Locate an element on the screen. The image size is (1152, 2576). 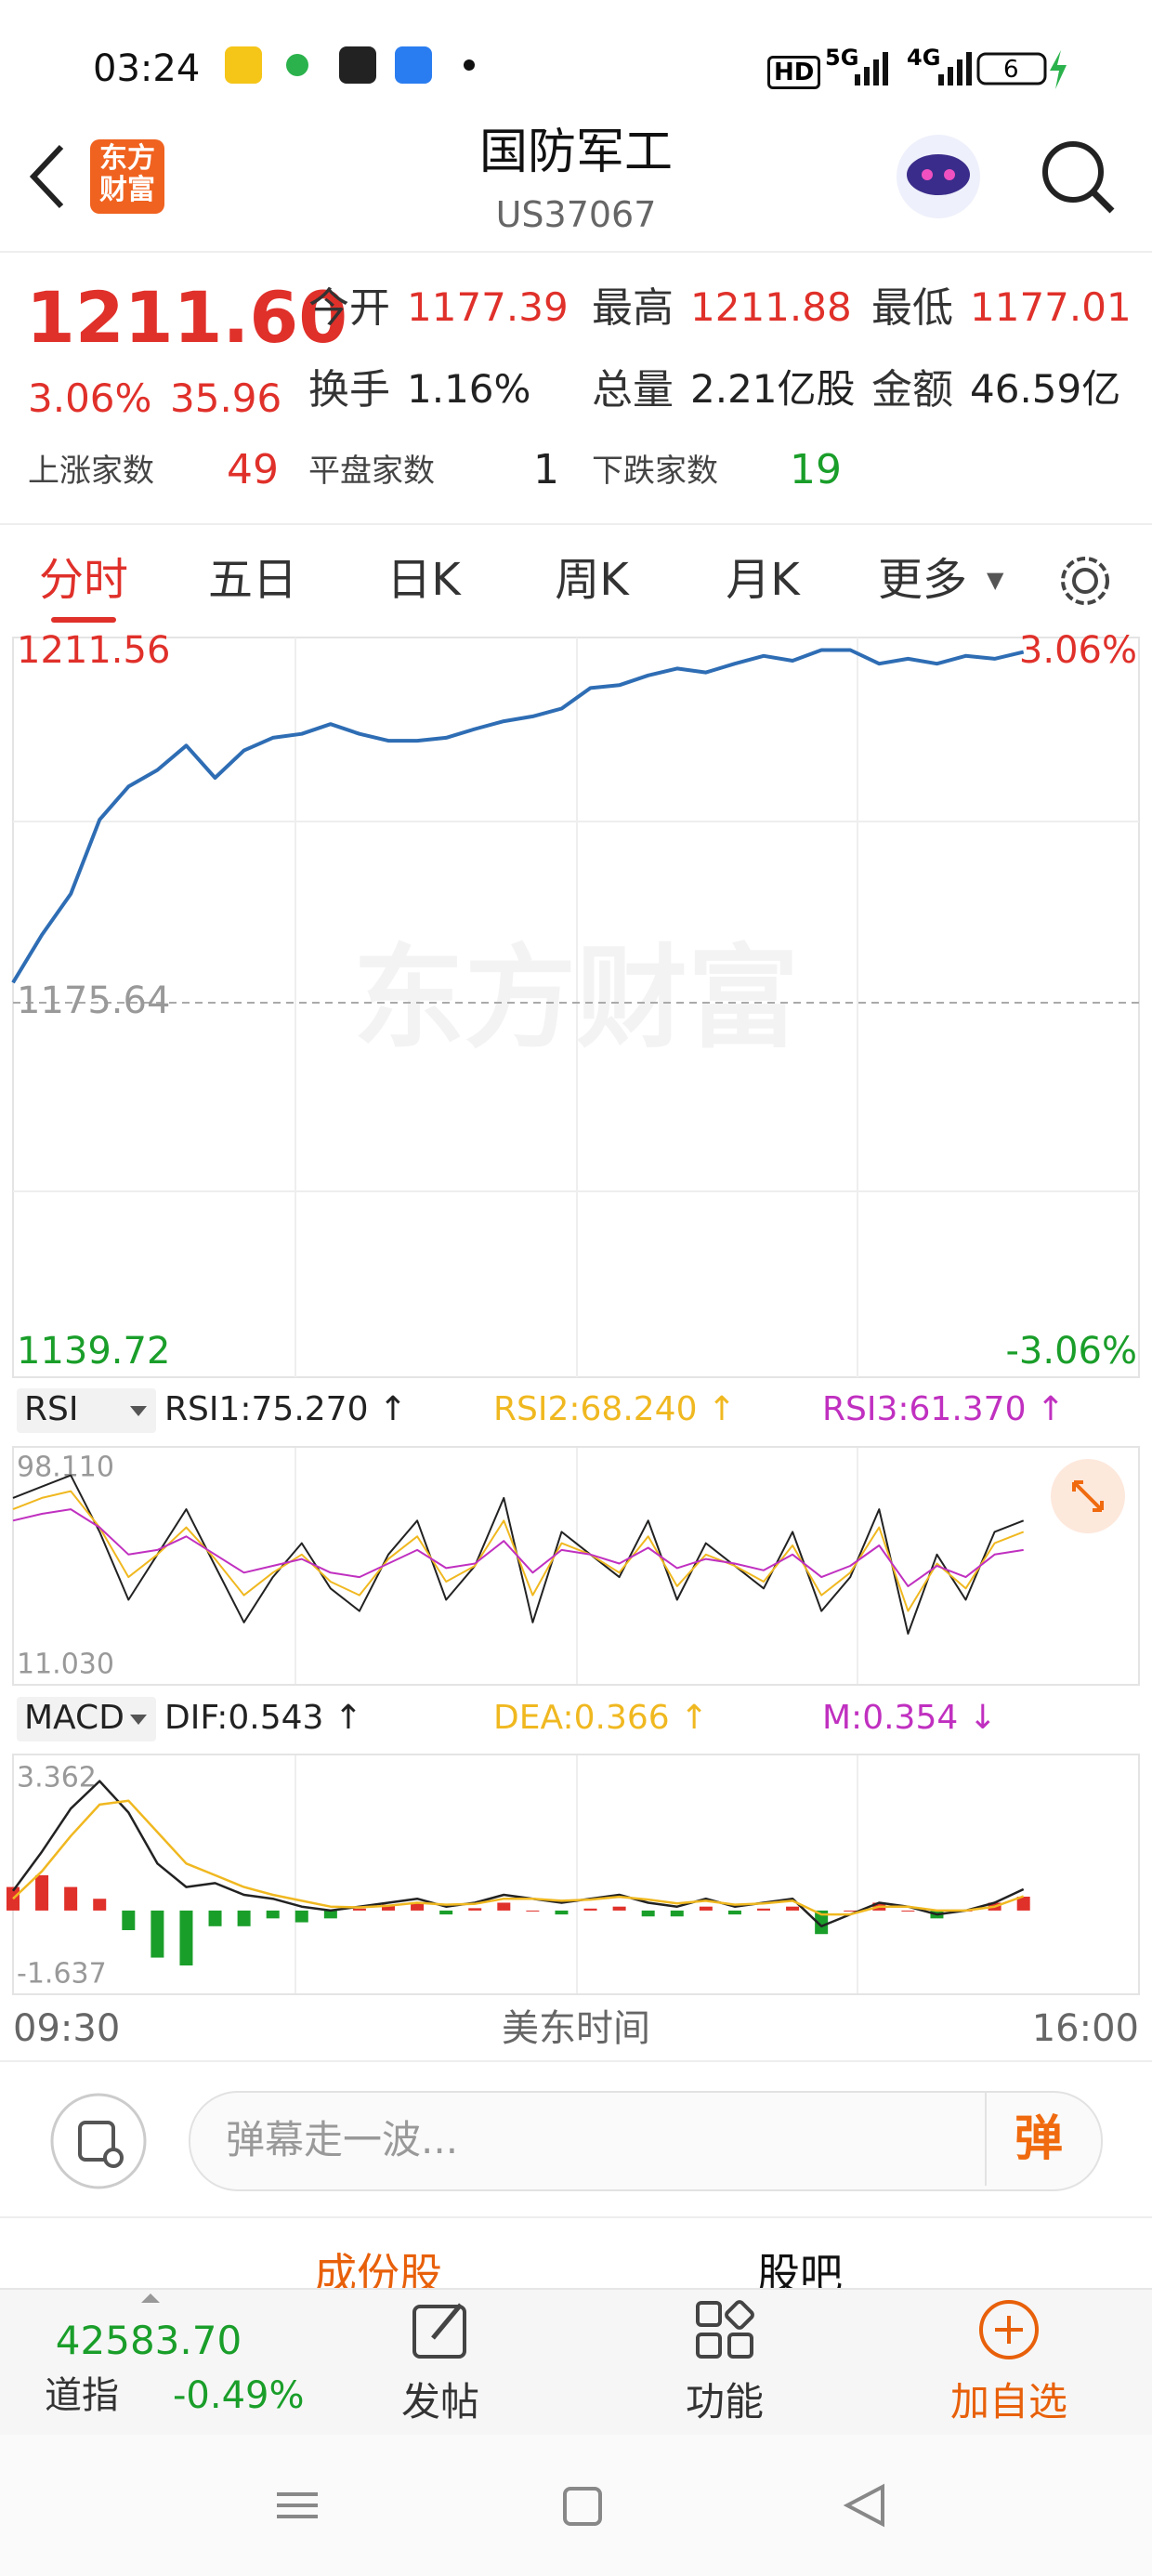
chart-tab: 周K is located at coordinates (592, 580).